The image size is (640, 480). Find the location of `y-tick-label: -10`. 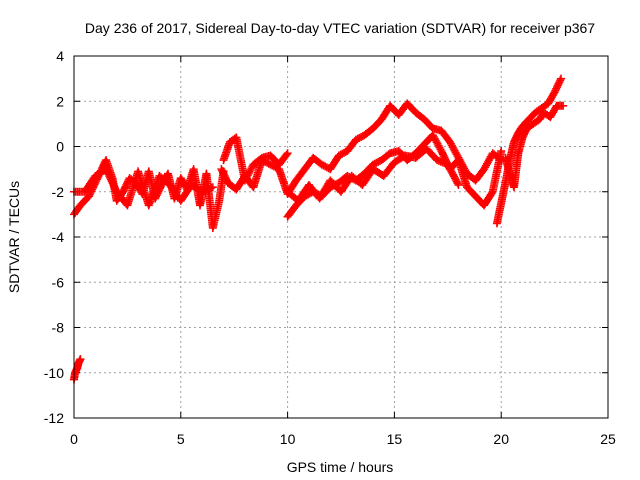

y-tick-label: -10 is located at coordinates (54, 373).